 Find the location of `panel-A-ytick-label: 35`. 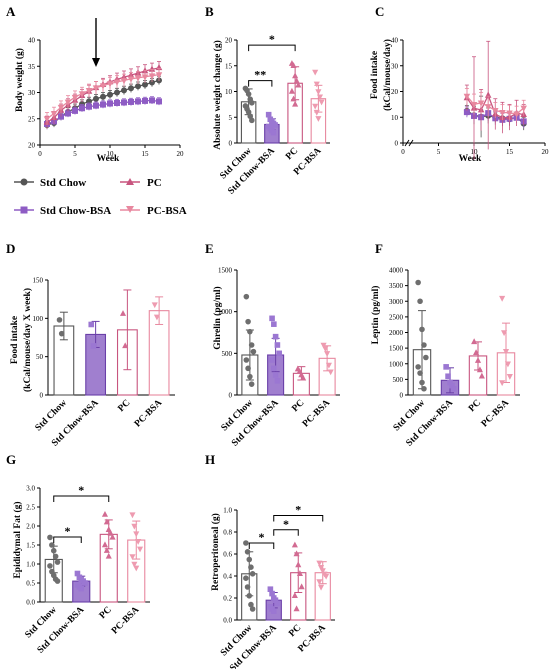

panel-A-ytick-label: 35 is located at coordinates (32, 67).